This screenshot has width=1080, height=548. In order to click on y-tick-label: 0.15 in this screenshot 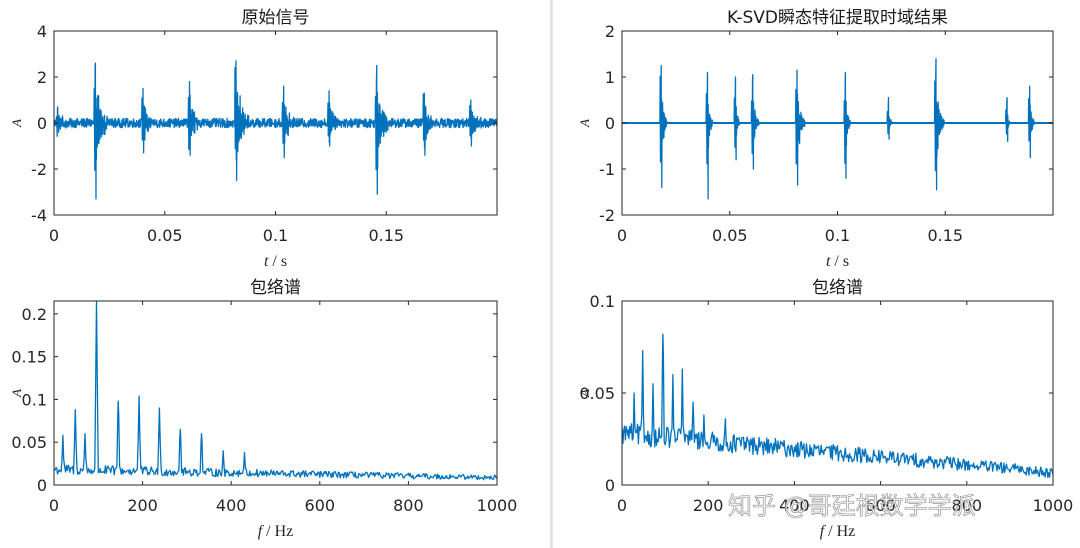, I will do `click(29, 357)`.